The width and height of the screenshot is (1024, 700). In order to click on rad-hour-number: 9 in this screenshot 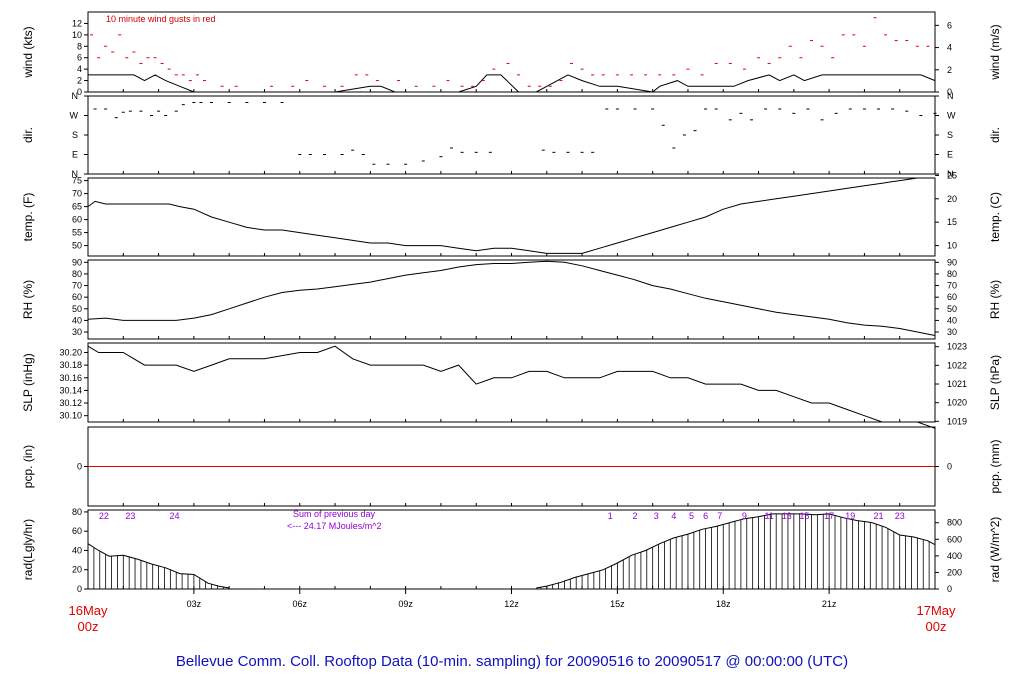, I will do `click(744, 516)`.